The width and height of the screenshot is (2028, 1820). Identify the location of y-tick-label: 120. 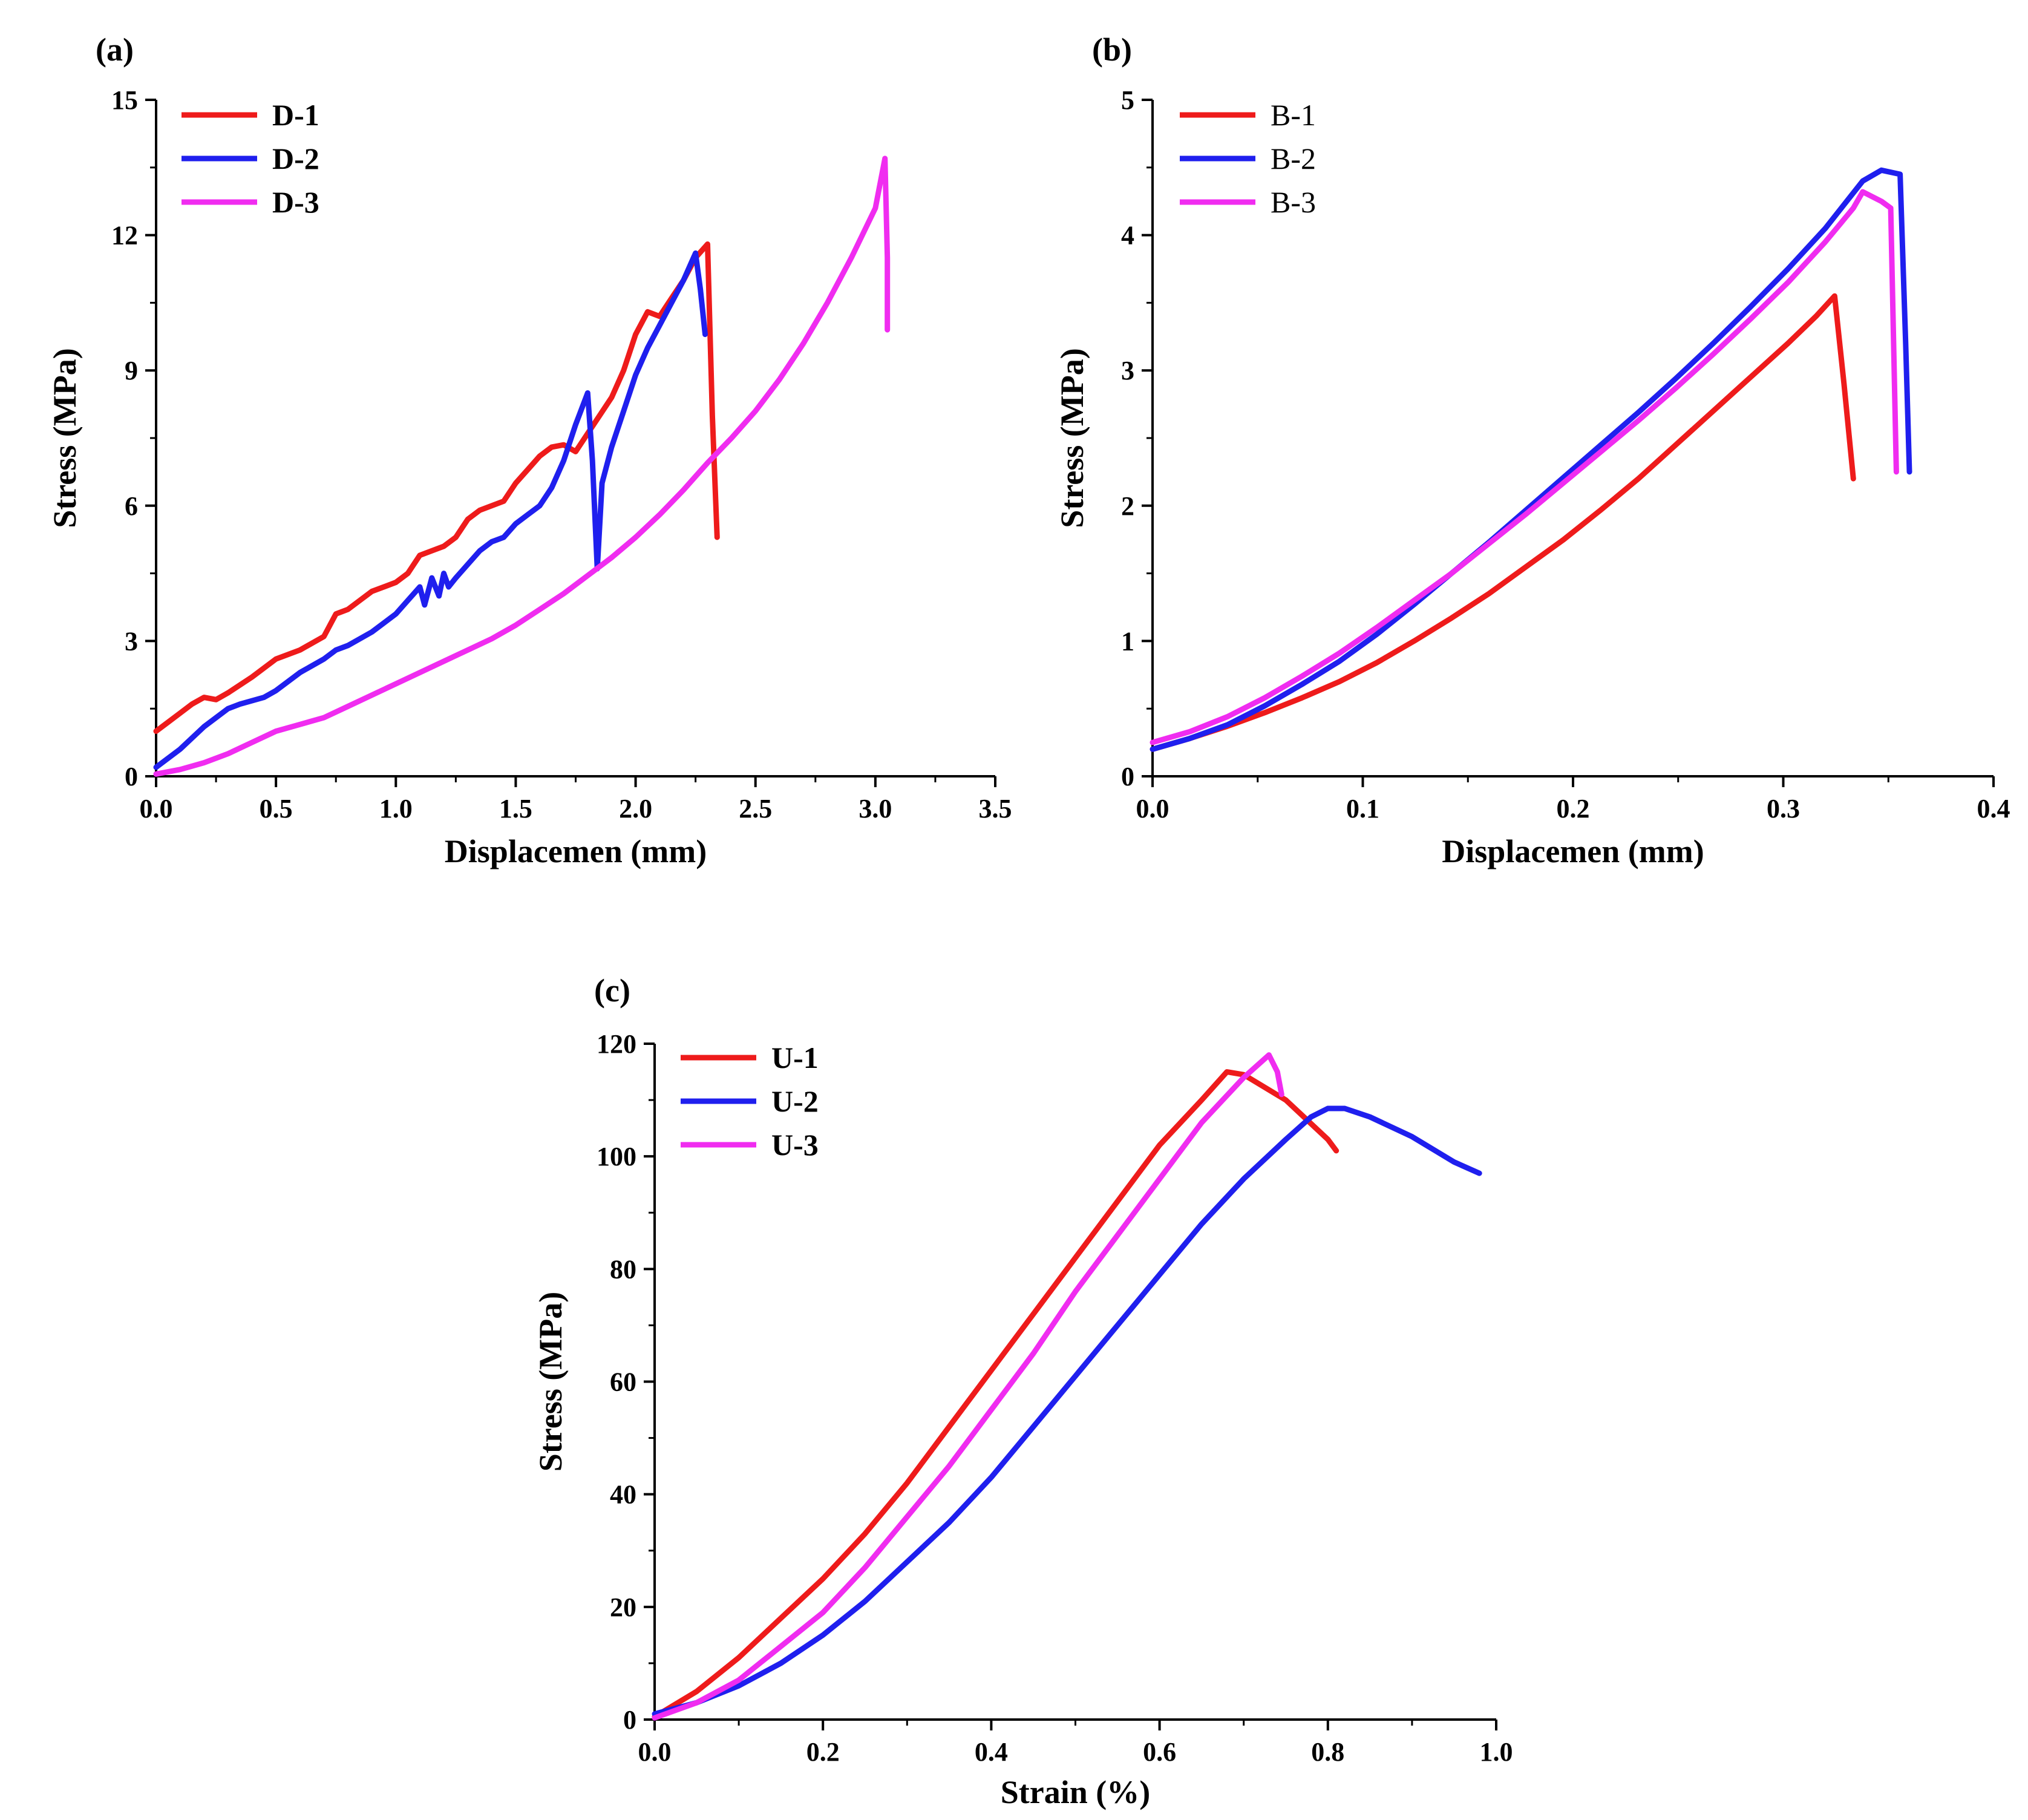
(616, 1044).